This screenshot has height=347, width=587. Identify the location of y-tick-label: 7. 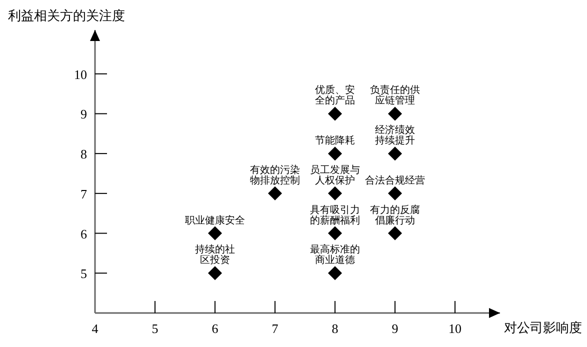
(84, 194).